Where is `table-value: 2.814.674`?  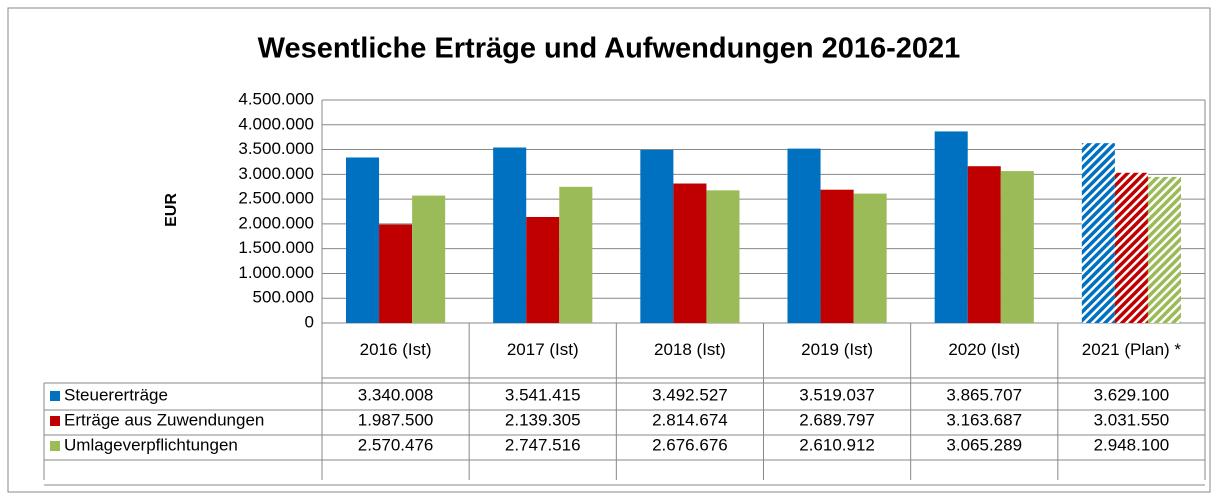
table-value: 2.814.674 is located at coordinates (690, 419).